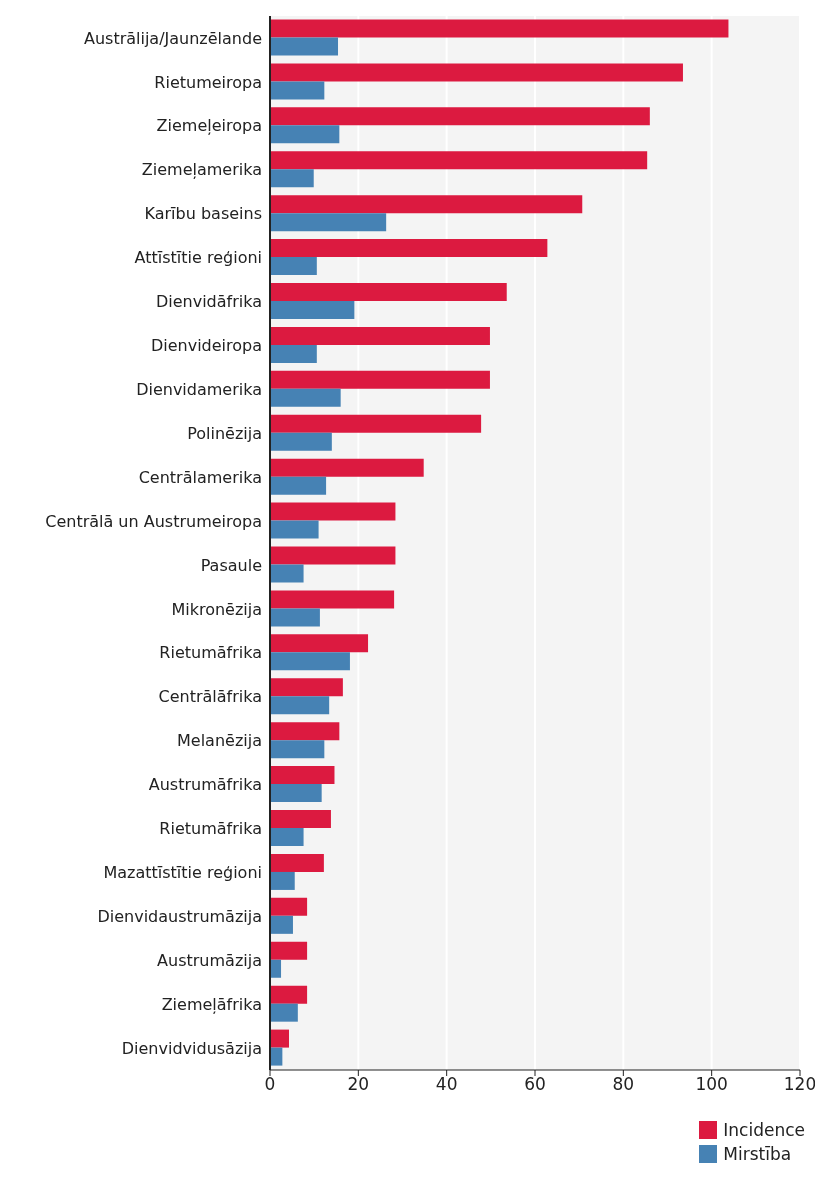  What do you see at coordinates (191, 1048) in the screenshot?
I see `y-tick-label: Dienvidvidusāzija` at bounding box center [191, 1048].